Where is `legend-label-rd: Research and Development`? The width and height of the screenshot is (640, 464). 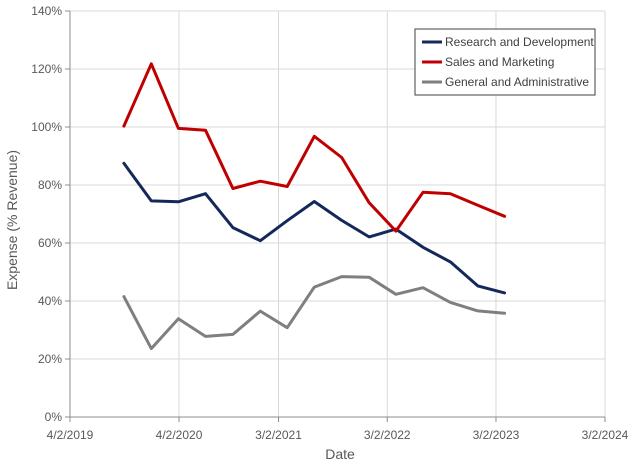 legend-label-rd: Research and Development is located at coordinates (519, 42).